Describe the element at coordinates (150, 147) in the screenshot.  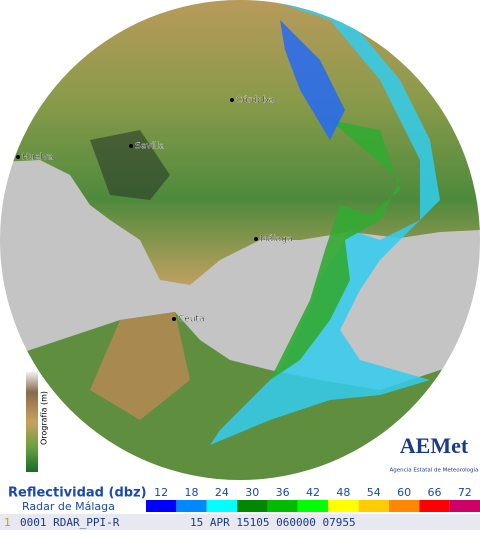
I see `city-label: Sevilla` at that location.